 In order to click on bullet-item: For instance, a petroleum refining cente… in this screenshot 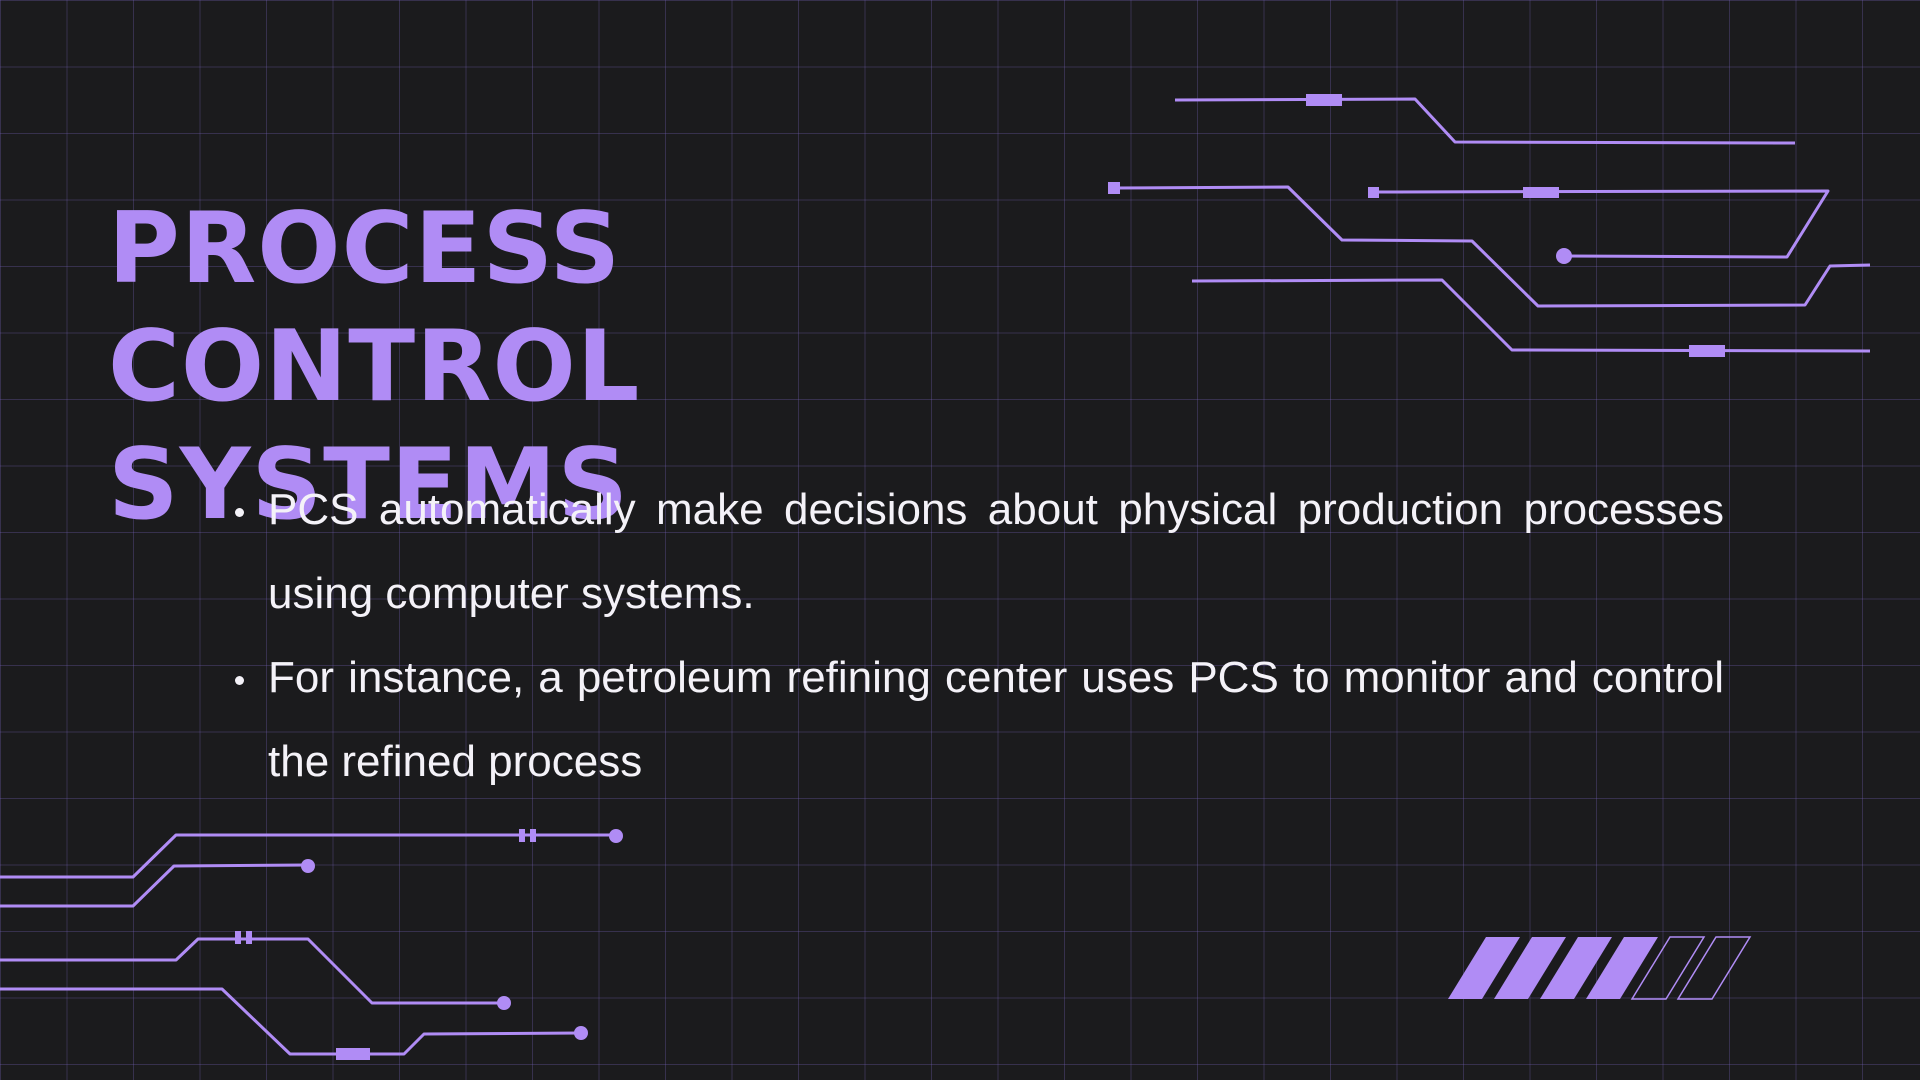, I will do `click(978, 720)`.